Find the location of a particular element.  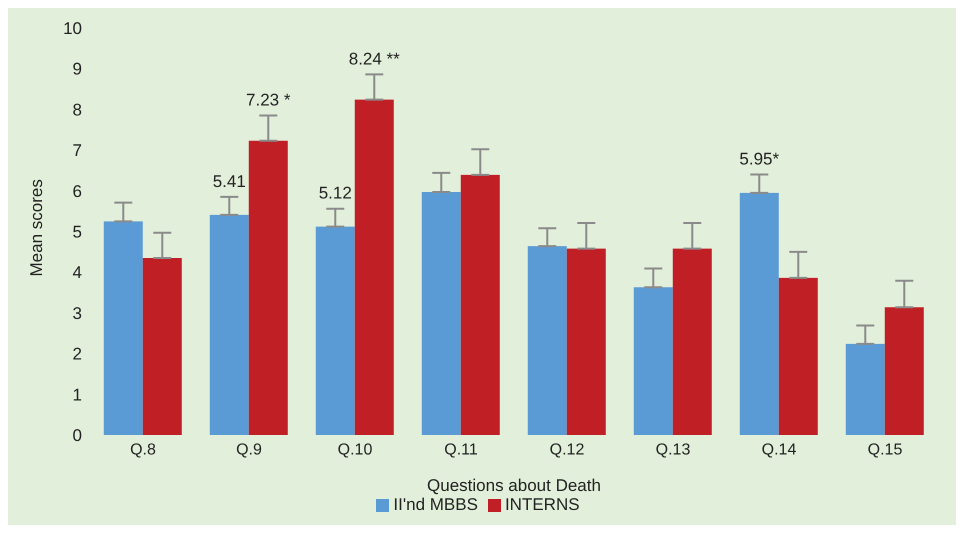

y-tick-label: 7 is located at coordinates (77, 150).